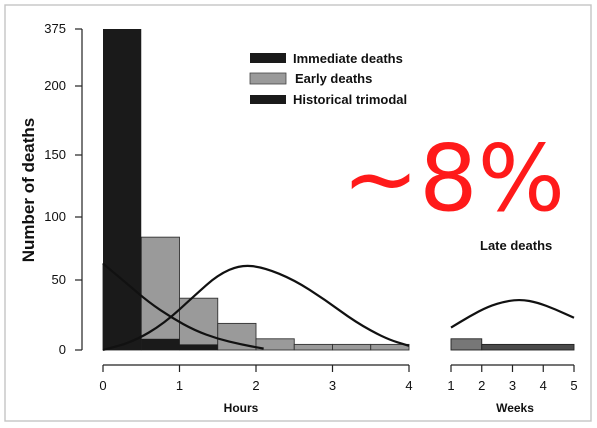 This screenshot has width=597, height=428. I want to click on early-deaths-curve, so click(256, 308).